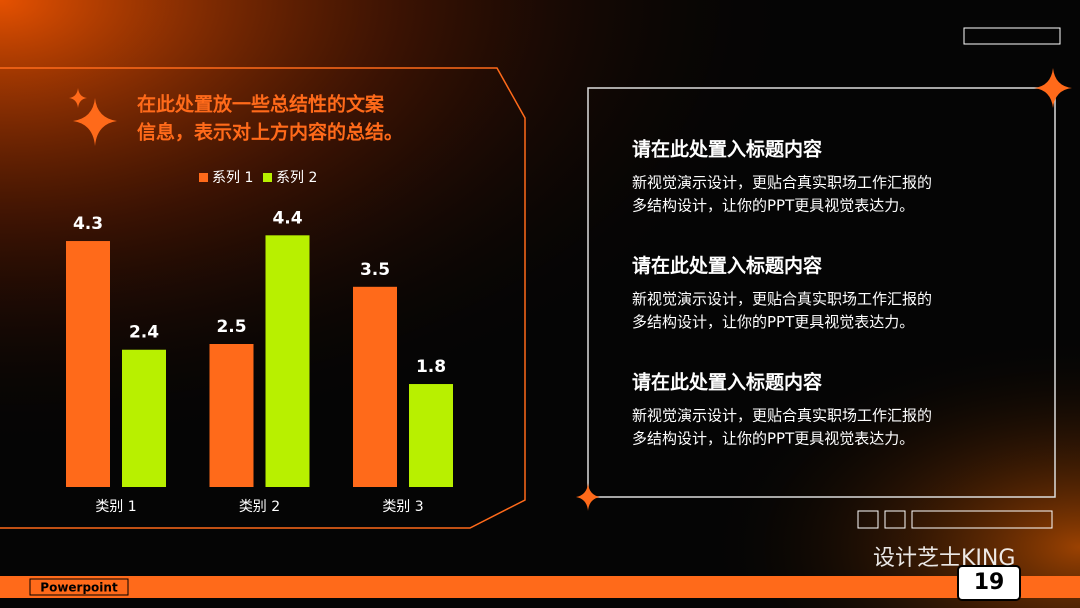 The image size is (1080, 608). Describe the element at coordinates (259, 507) in the screenshot. I see `x-tick-label: 类别 2` at that location.